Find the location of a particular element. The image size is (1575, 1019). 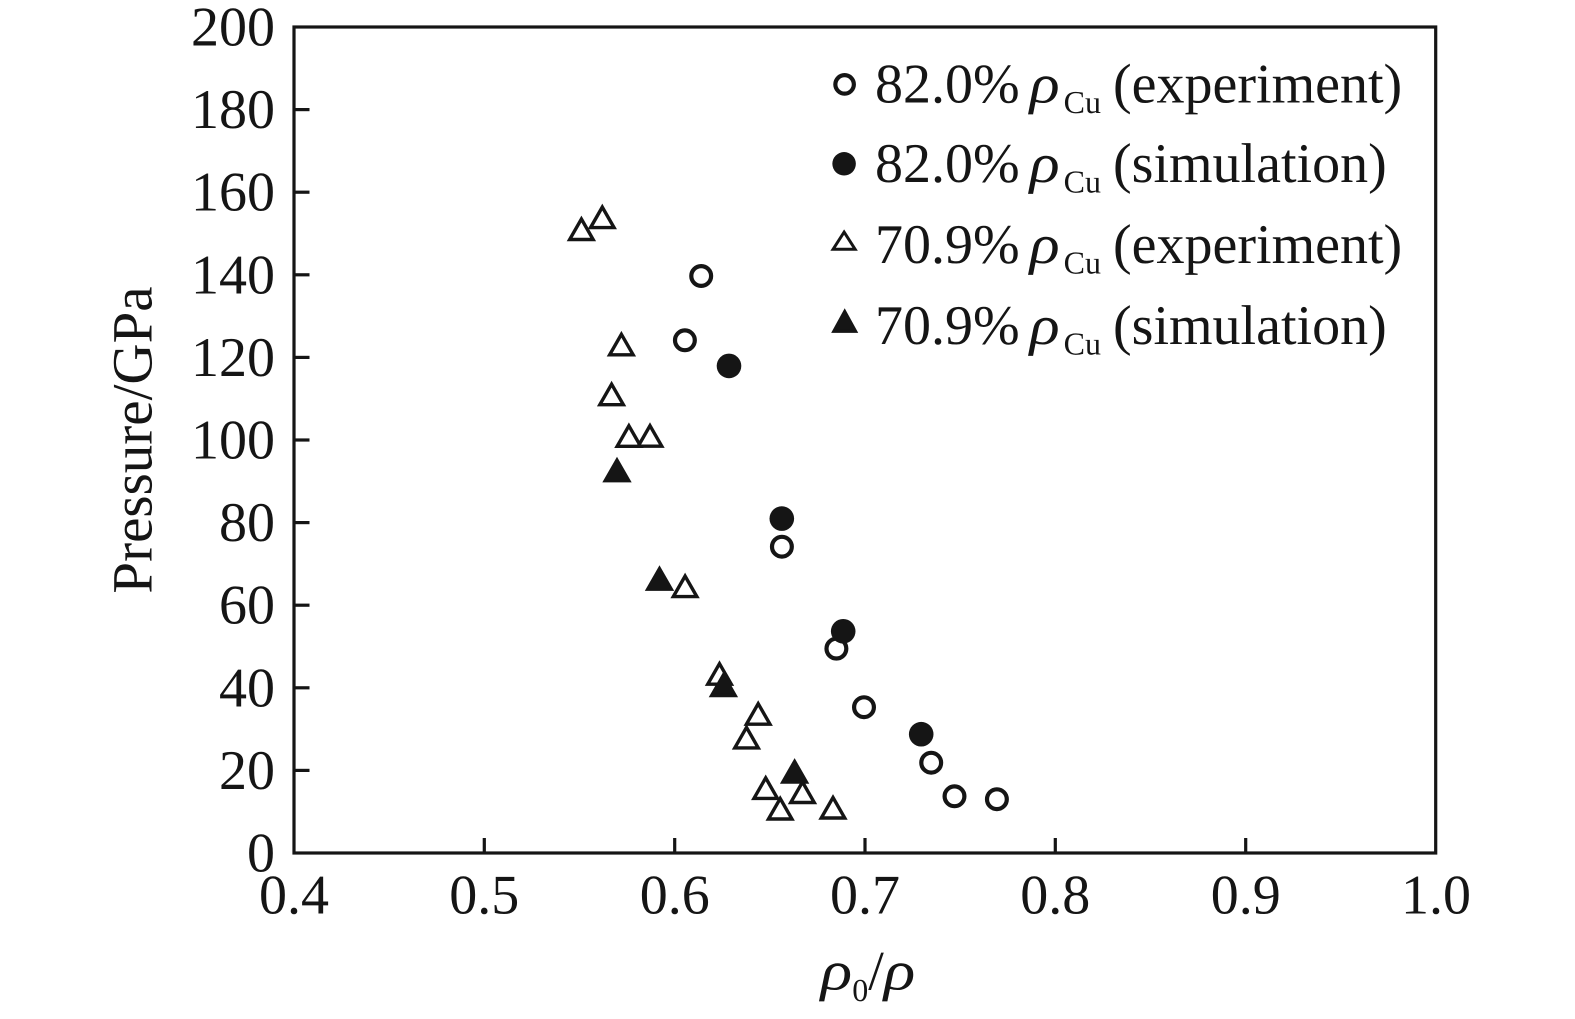

svg-text: 160 is located at coordinates (233, 193).